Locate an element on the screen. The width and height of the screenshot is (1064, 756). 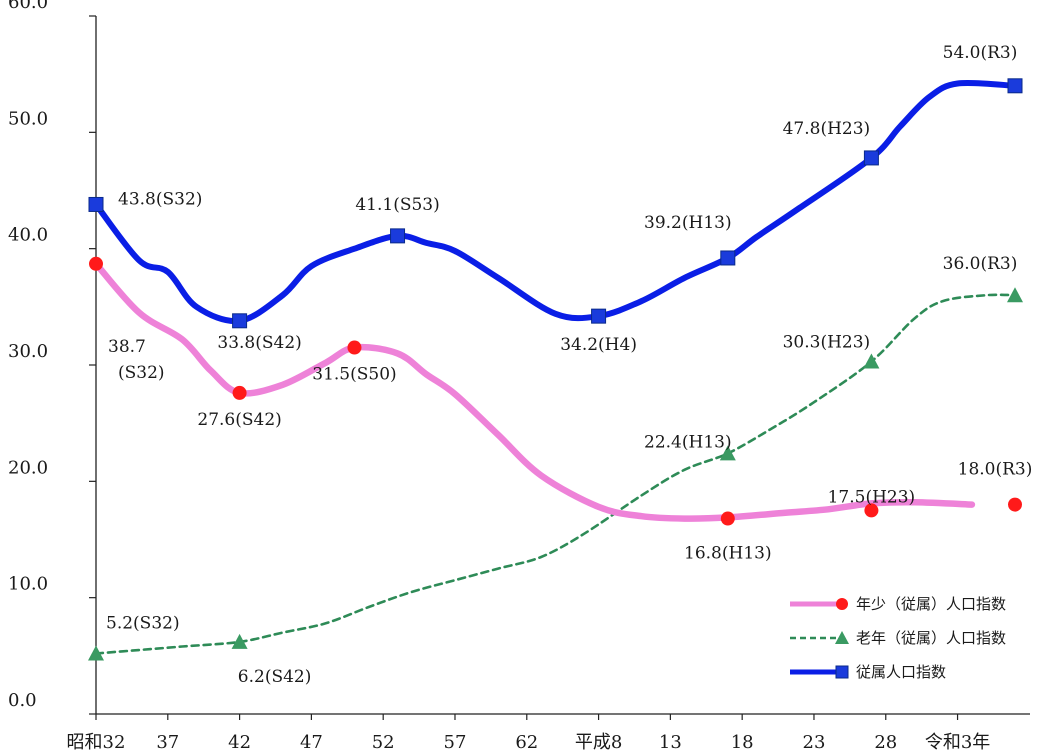
elderly-dependency-legend-label: 老年（従属）人口指数 is located at coordinates (931, 638).